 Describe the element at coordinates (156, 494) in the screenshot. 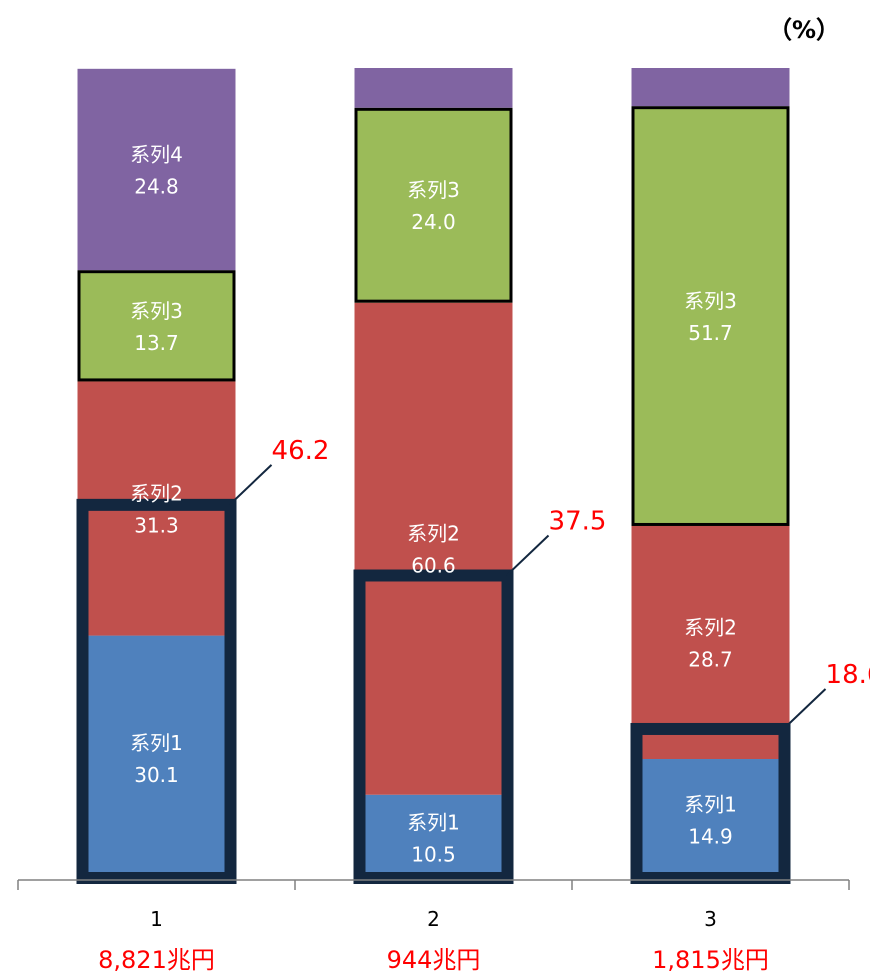

I see `segment-series-label-2-cat-1: 系列2` at that location.